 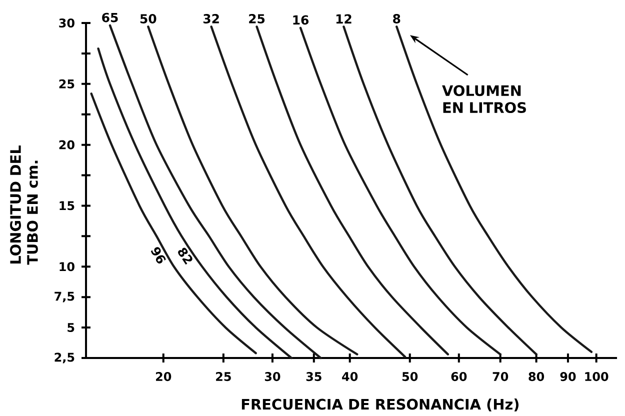 What do you see at coordinates (459, 377) in the screenshot?
I see `x-tick-label: 60` at bounding box center [459, 377].